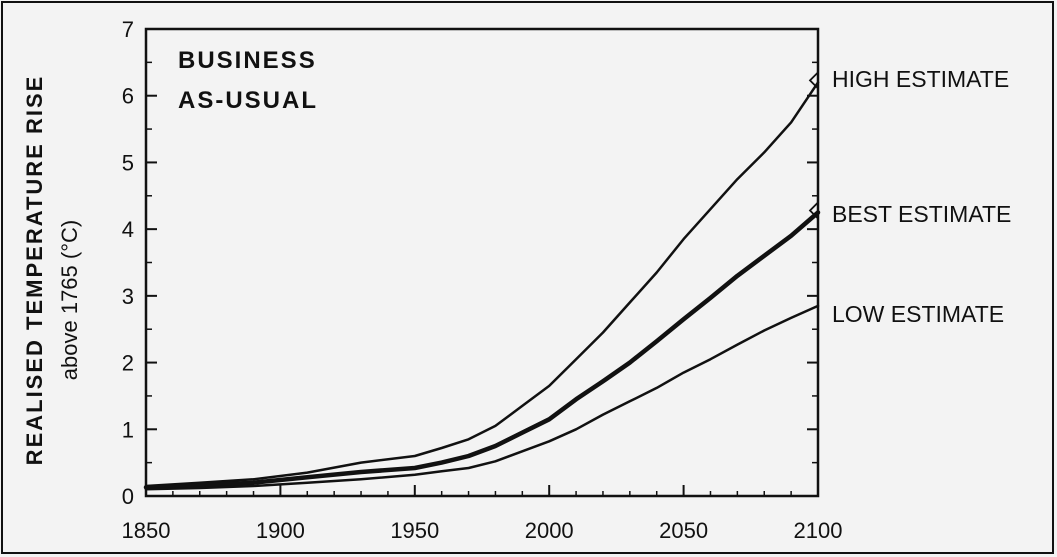 The height and width of the screenshot is (557, 1057). What do you see at coordinates (921, 214) in the screenshot?
I see `best-estimate-label: BEST ESTIMATE` at bounding box center [921, 214].